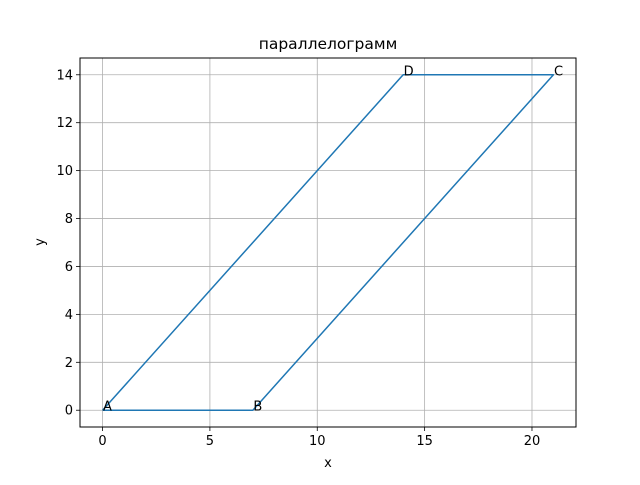 This screenshot has width=640, height=485. What do you see at coordinates (64, 123) in the screenshot?
I see `y-tick-label: 12` at bounding box center [64, 123].